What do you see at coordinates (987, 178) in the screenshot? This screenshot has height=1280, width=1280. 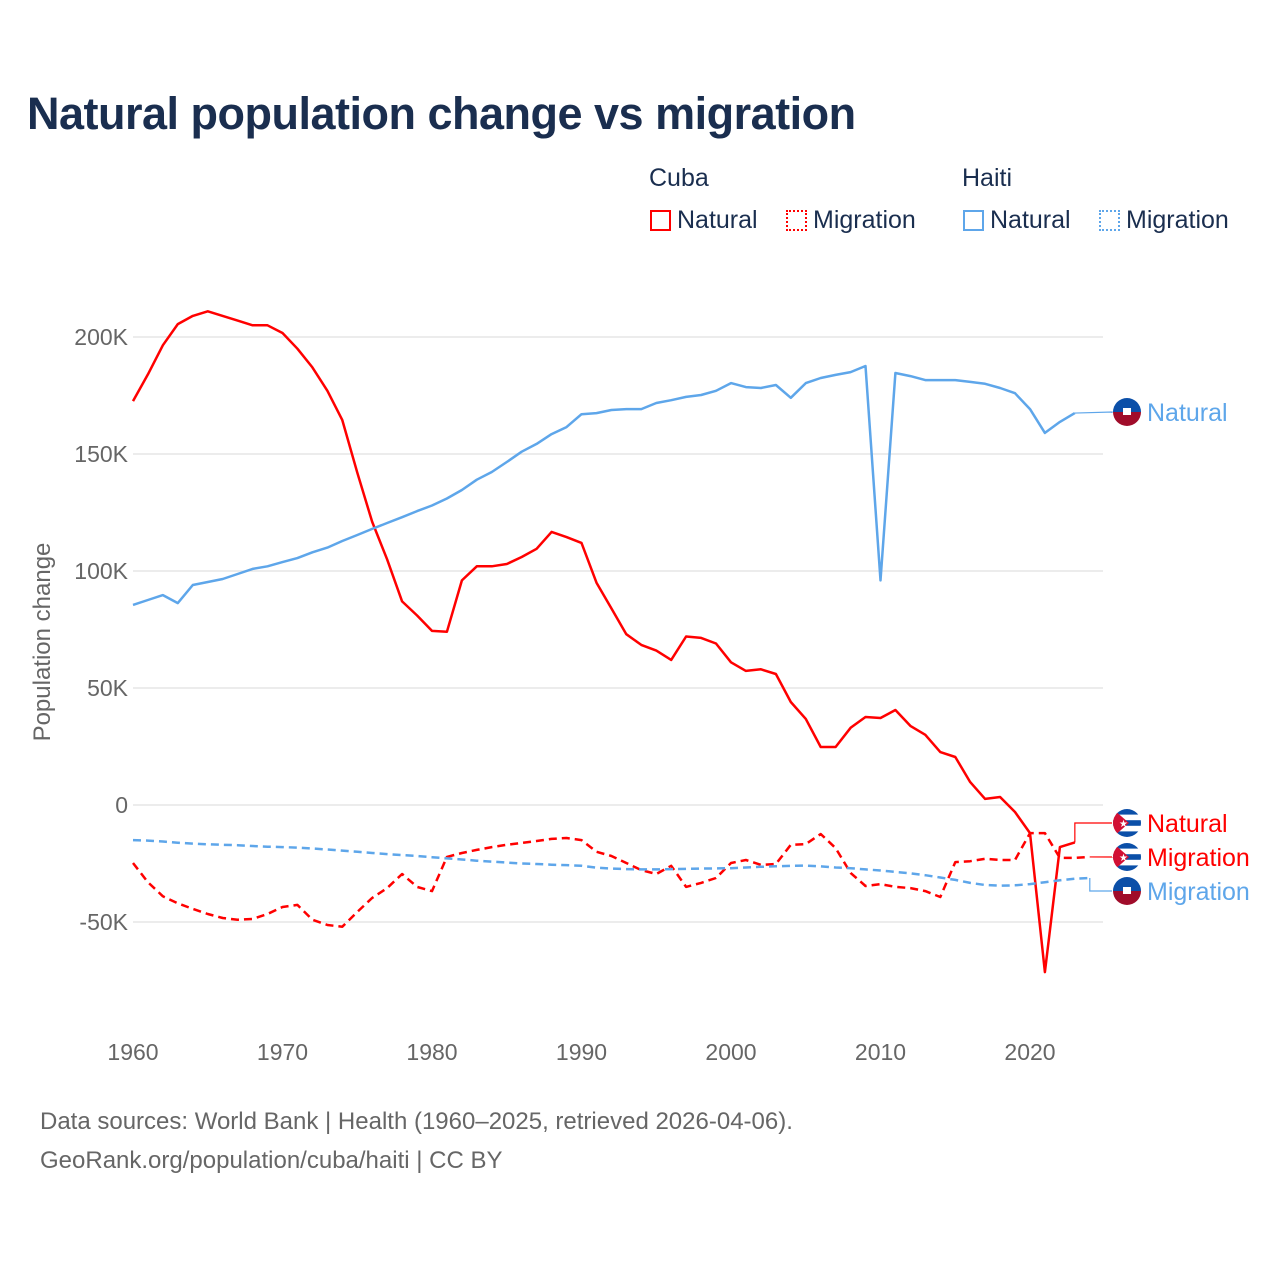 I see `legend-group-haiti: Haiti` at bounding box center [987, 178].